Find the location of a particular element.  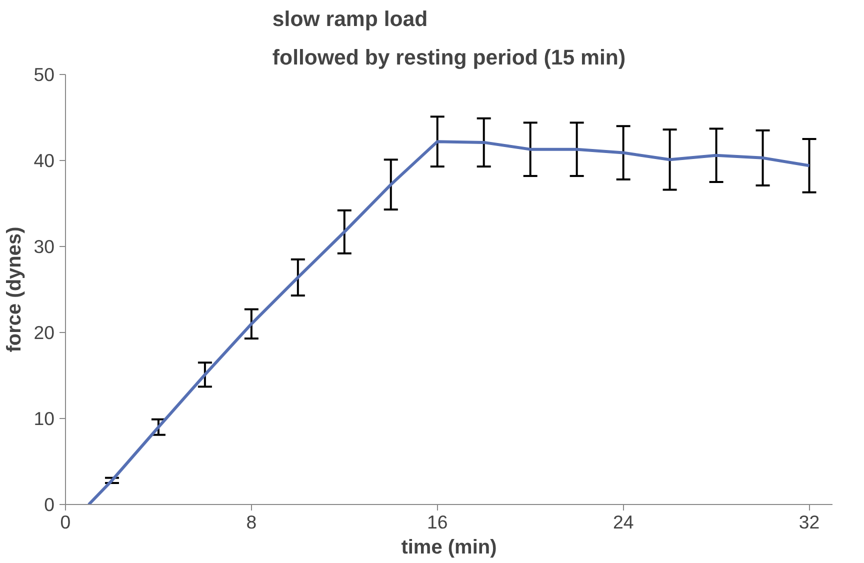

x-axis-title: time (min) is located at coordinates (449, 547).